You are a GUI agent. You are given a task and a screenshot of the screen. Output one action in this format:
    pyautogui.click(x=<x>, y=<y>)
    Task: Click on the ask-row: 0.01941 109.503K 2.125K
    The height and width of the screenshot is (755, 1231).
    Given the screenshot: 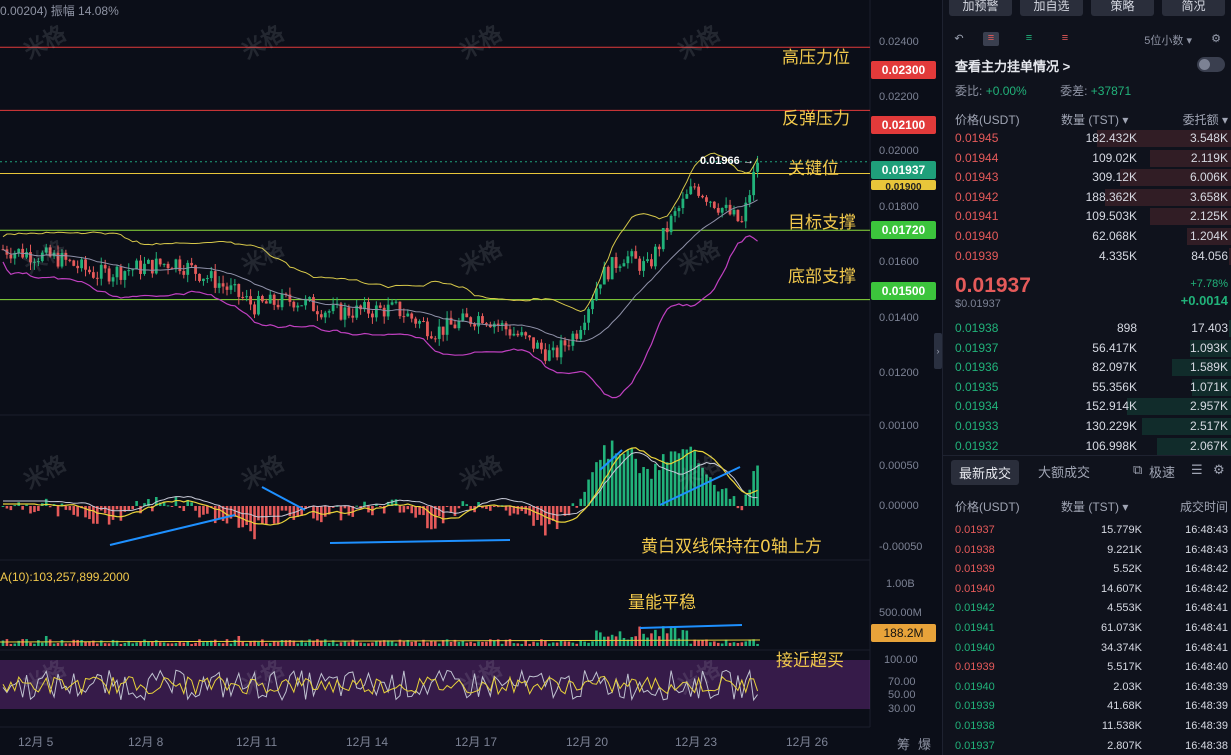 What is the action you would take?
    pyautogui.click(x=1087, y=217)
    